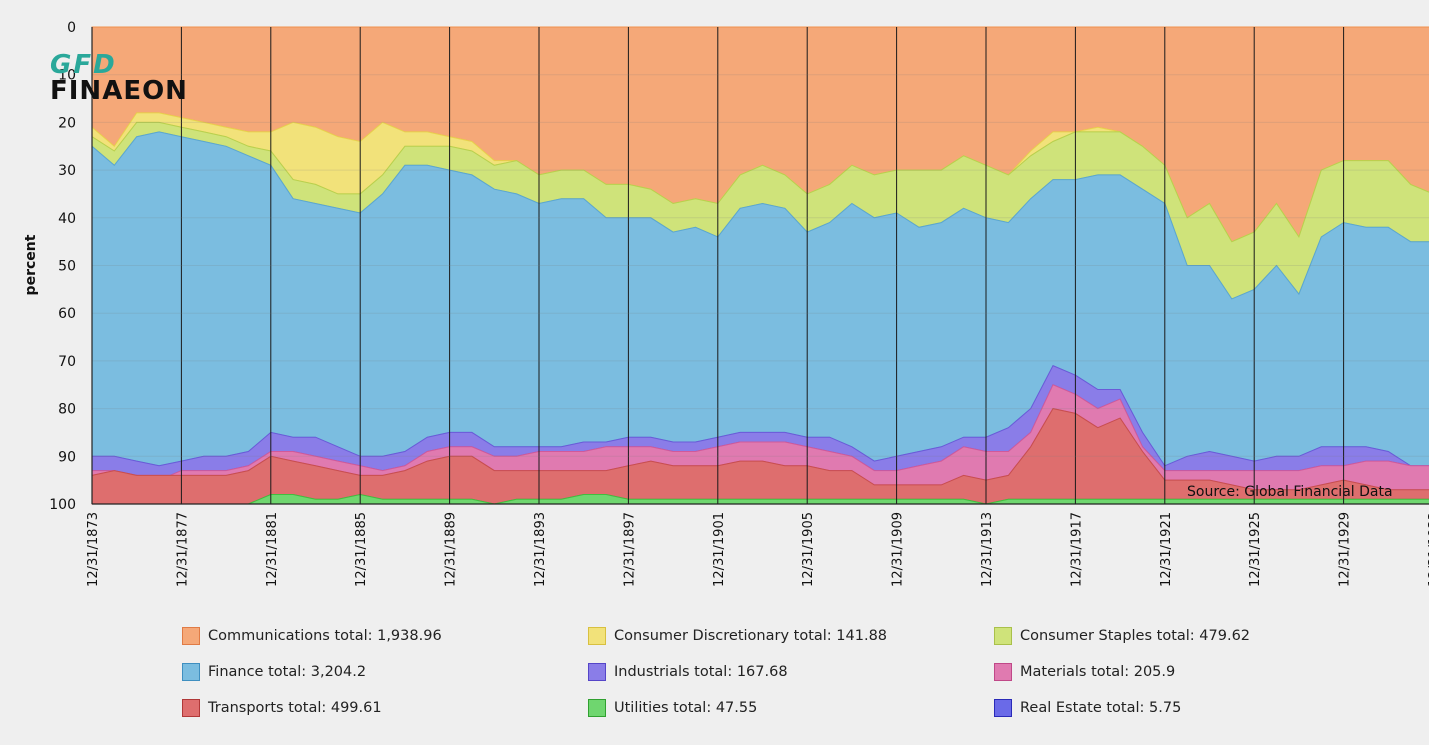 This screenshot has width=1429, height=745. Describe the element at coordinates (67, 362) in the screenshot. I see `y-tick-label: 70` at that location.